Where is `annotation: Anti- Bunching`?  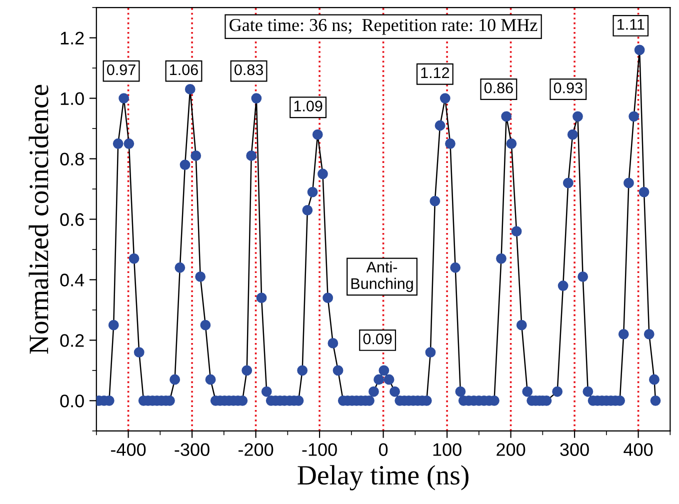 annotation: Anti- Bunching is located at coordinates (382, 276).